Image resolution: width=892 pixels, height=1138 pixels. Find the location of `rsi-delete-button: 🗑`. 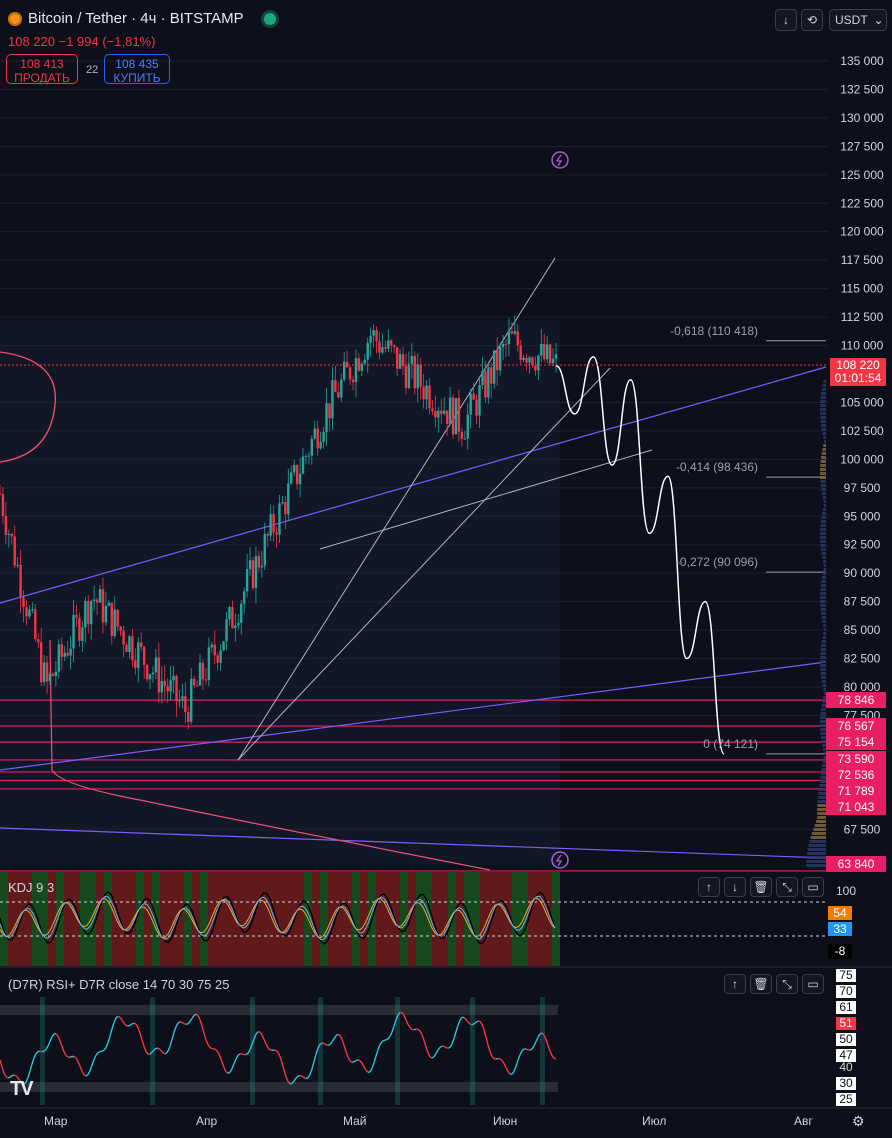

rsi-delete-button: 🗑 is located at coordinates (761, 984).